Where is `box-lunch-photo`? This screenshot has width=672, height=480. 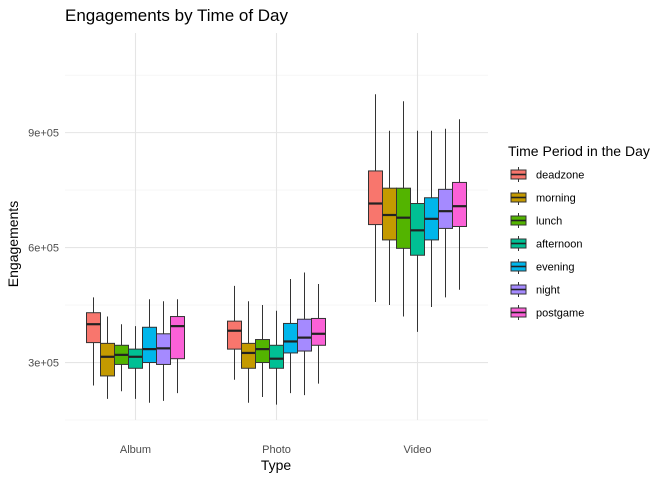 box-lunch-photo is located at coordinates (262, 351).